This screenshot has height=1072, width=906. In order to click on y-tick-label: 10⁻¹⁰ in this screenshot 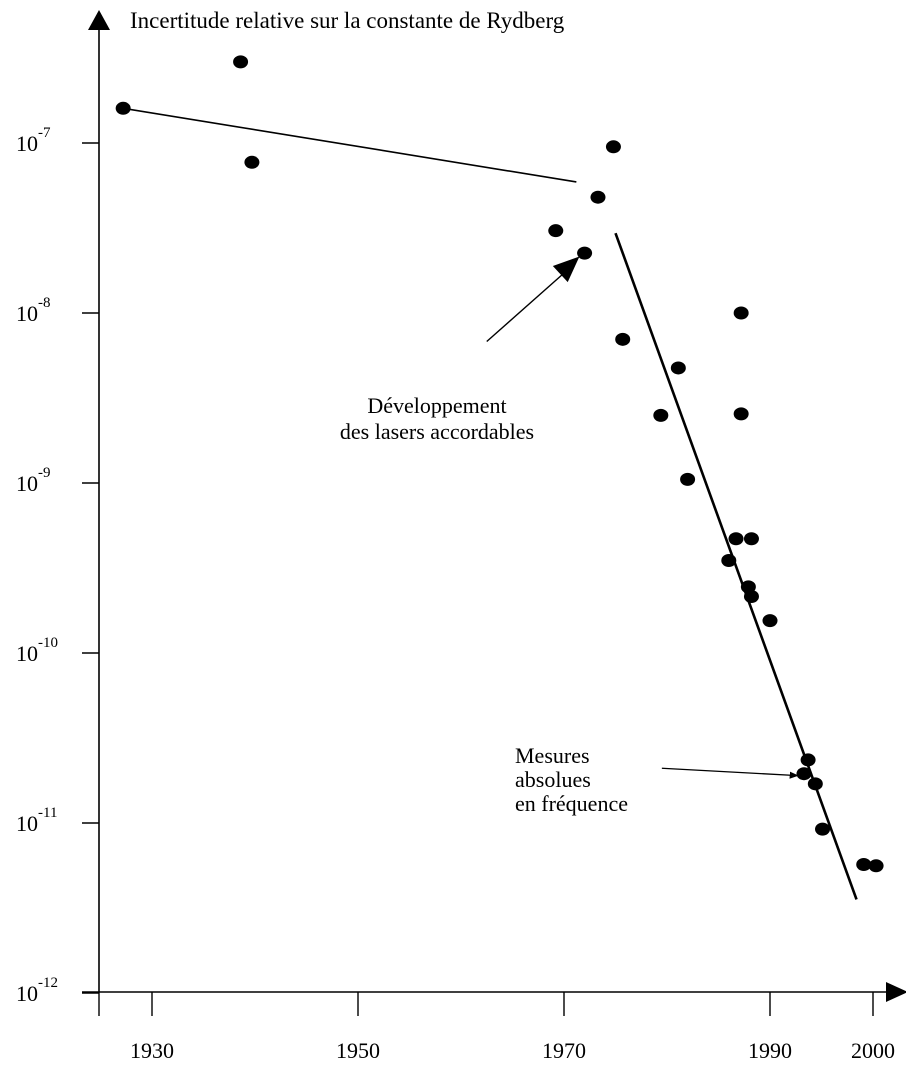, I will do `click(37, 650)`.